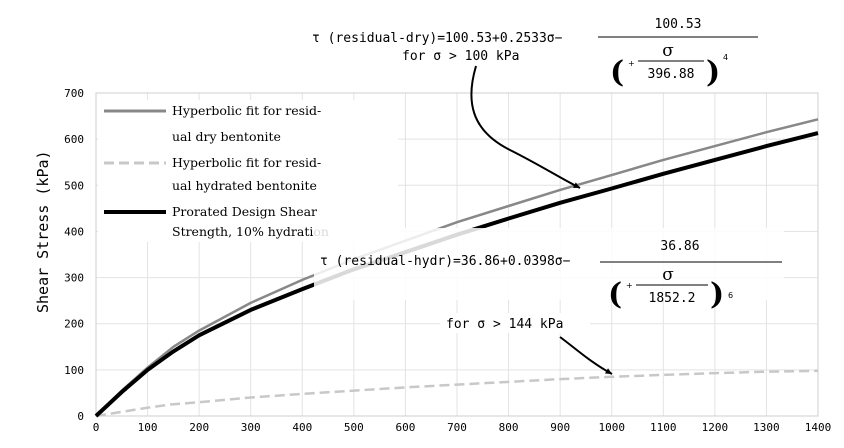 This screenshot has width=844, height=448. I want to click on hydr-condition-bg, so click(515, 323).